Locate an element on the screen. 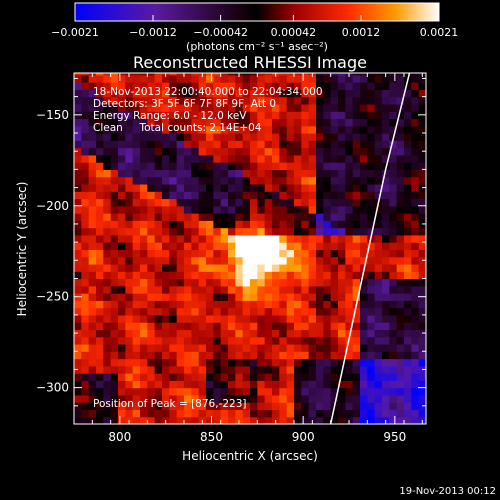 Image resolution: width=500 pixels, height=500 pixels. colorbar-tick-label: −0.0012 is located at coordinates (153, 32).